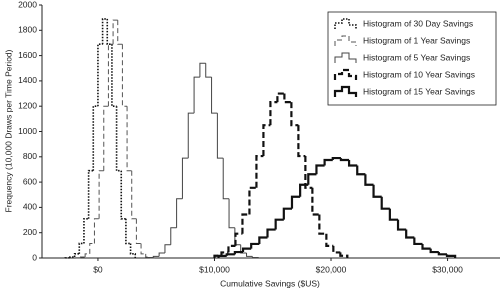 The image size is (500, 292). What do you see at coordinates (27, 131) in the screenshot?
I see `y-tick-label: 1000` at bounding box center [27, 131].